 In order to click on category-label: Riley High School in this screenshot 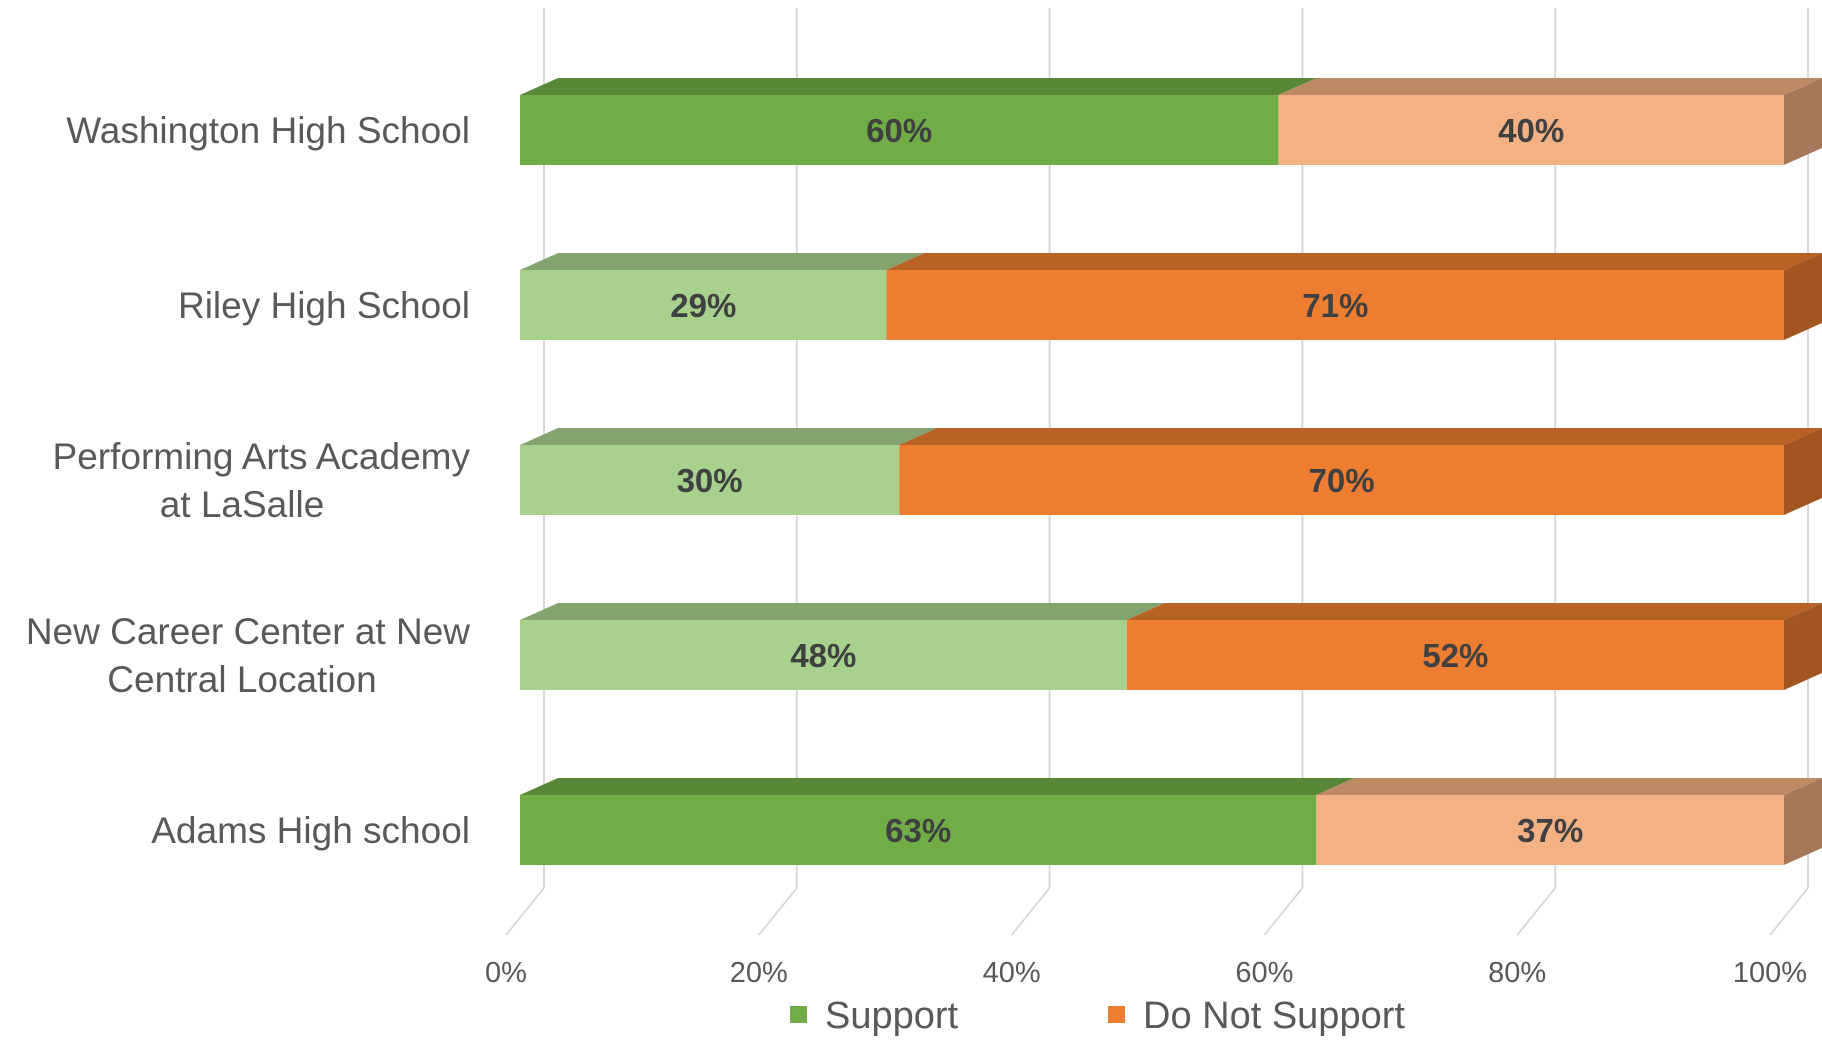, I will do `click(324, 305)`.